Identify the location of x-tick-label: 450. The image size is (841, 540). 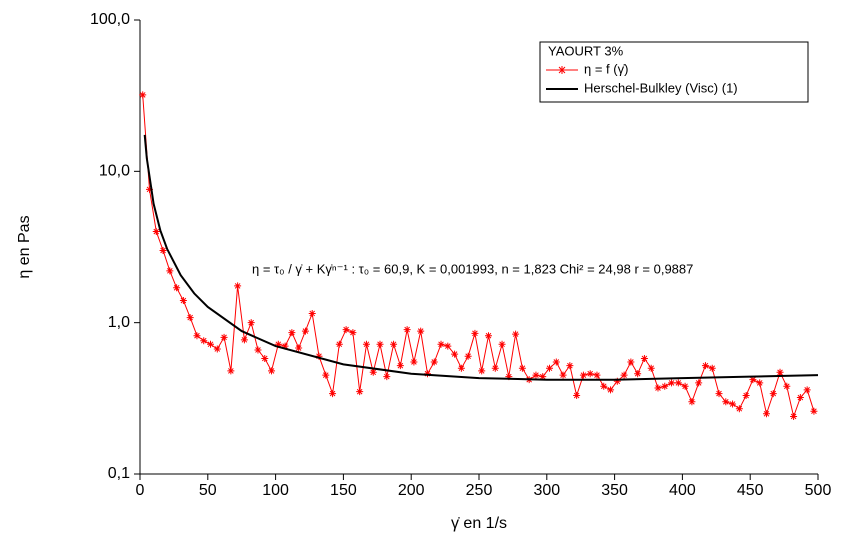
(750, 490).